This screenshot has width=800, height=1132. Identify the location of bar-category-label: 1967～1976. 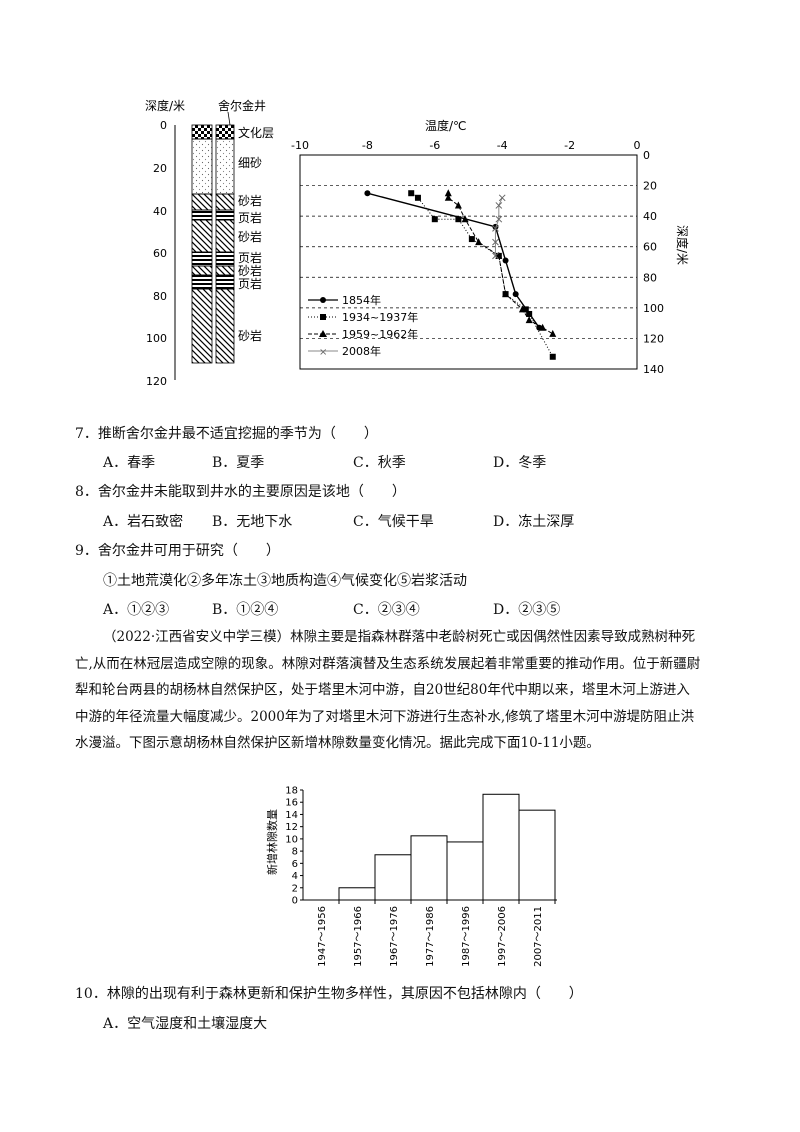
(394, 936).